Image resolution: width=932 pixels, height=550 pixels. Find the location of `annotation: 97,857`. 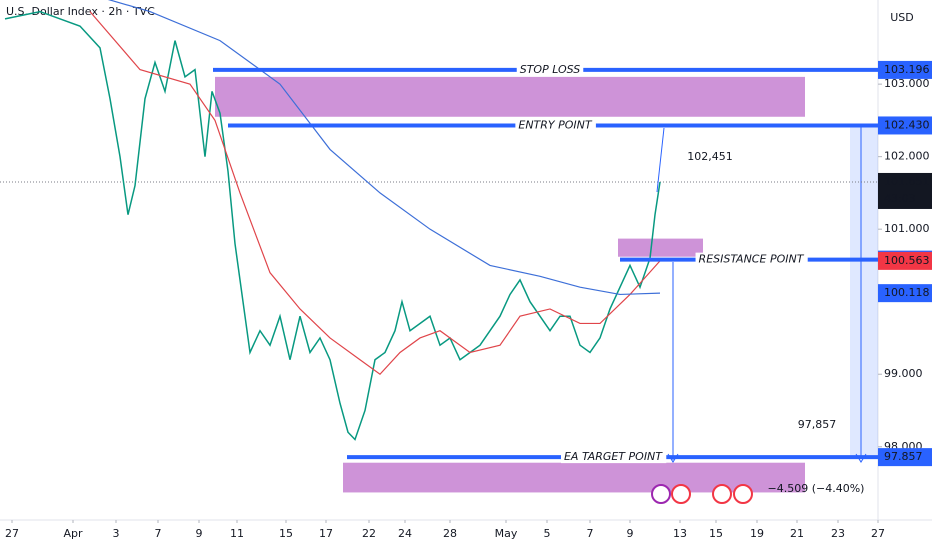

annotation: 97,857 is located at coordinates (817, 424).